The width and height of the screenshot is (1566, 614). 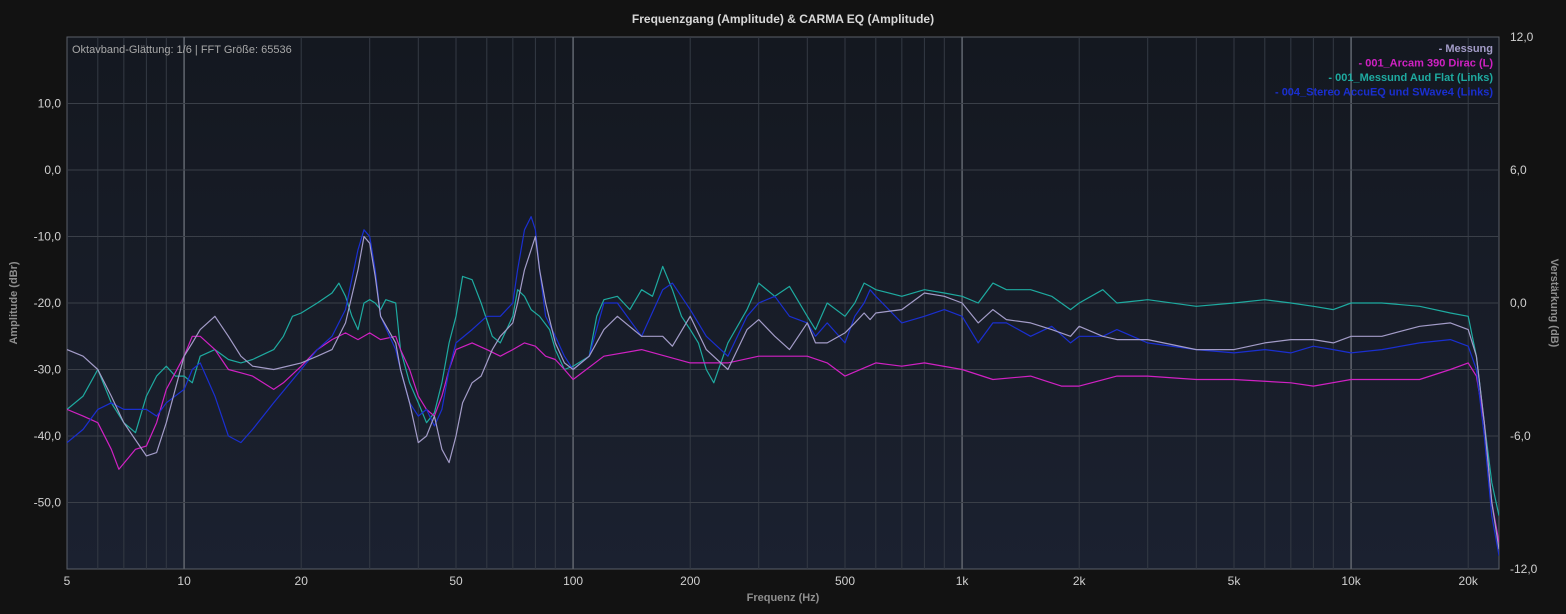 I want to click on y2-tick-label: 6,0, so click(x=1518, y=170).